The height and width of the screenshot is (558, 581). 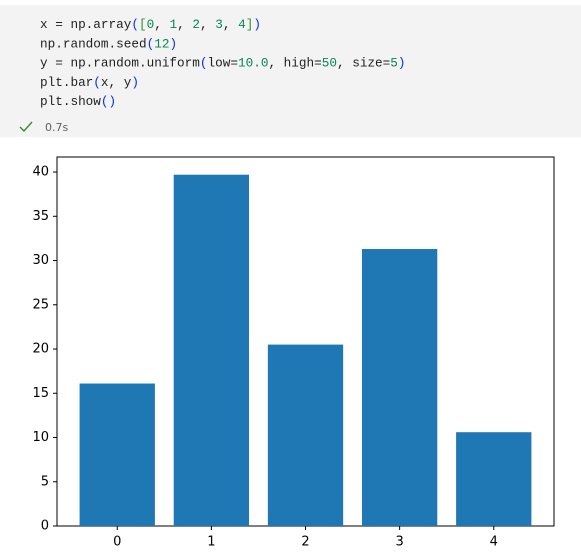 What do you see at coordinates (45, 481) in the screenshot?
I see `y-tick-label: 5` at bounding box center [45, 481].